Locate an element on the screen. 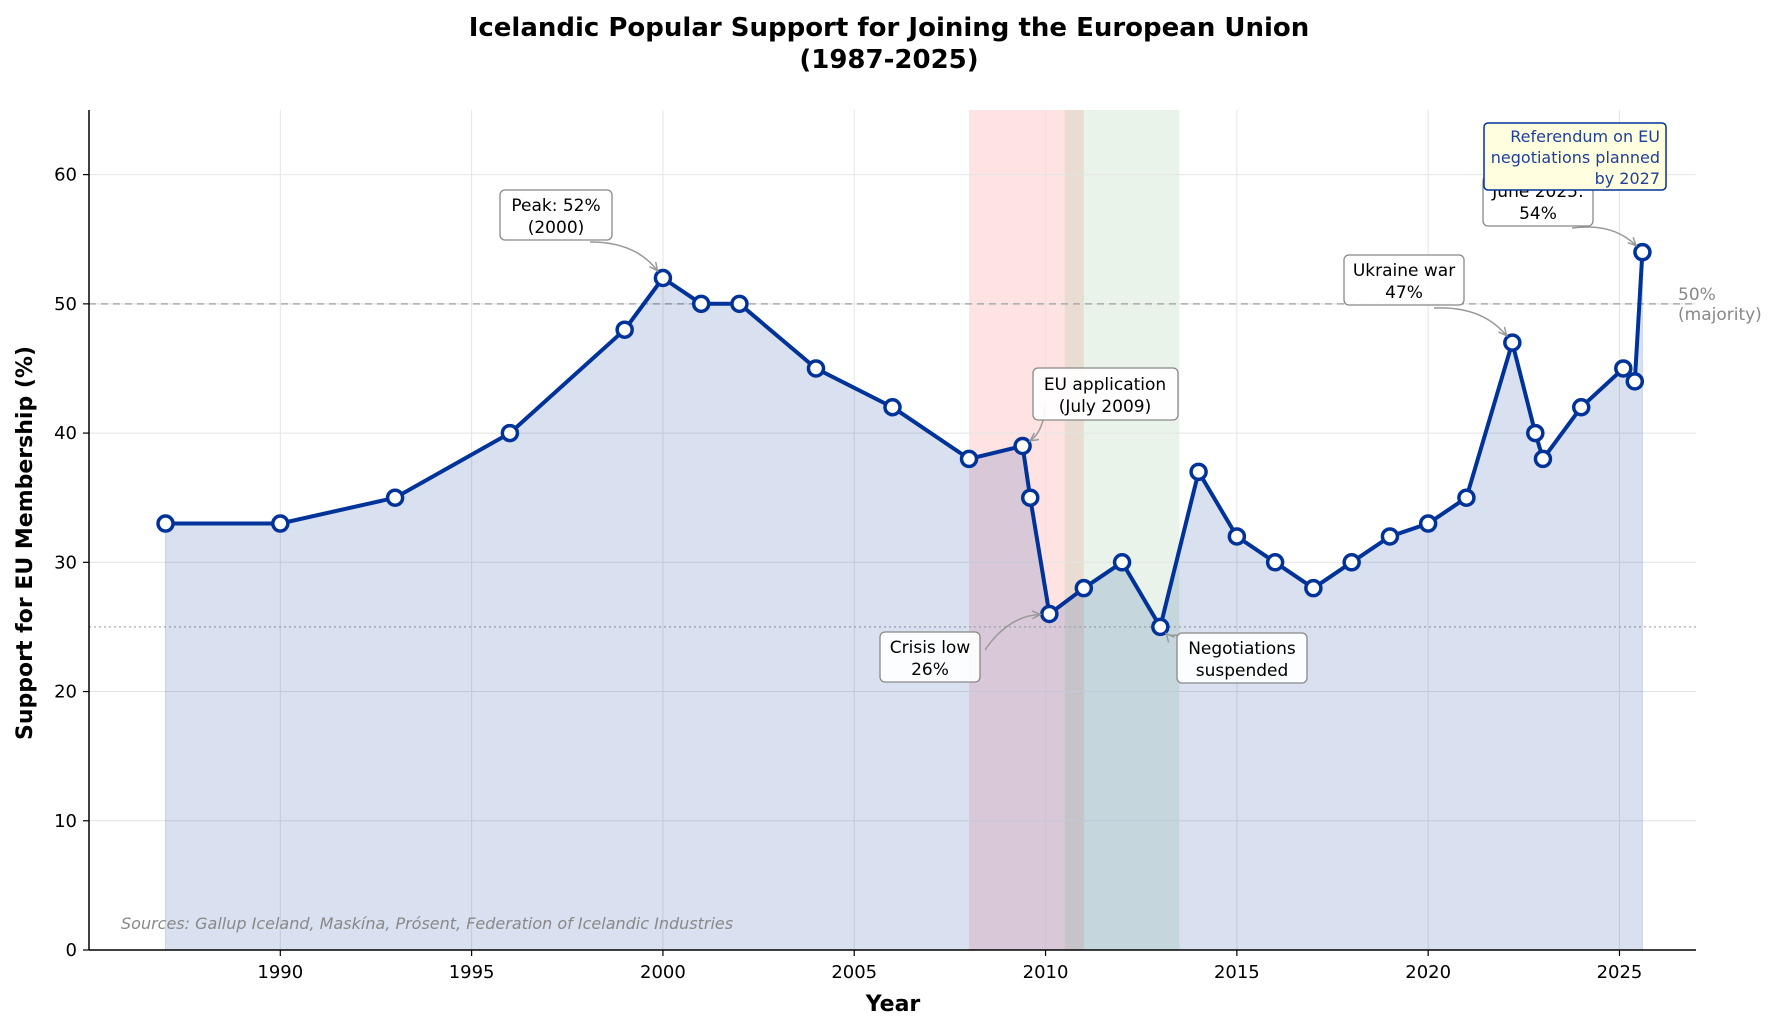 This screenshot has width=1779, height=1029. annotation-negotiations-suspended-line2: suspended is located at coordinates (1242, 671).